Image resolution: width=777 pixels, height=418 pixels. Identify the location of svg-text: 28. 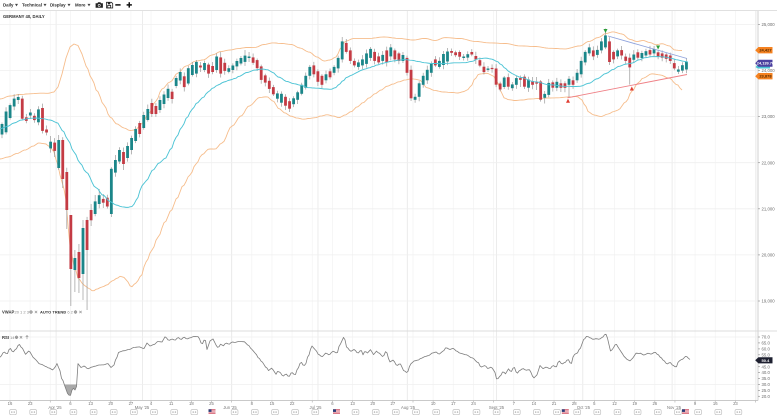
(574, 403).